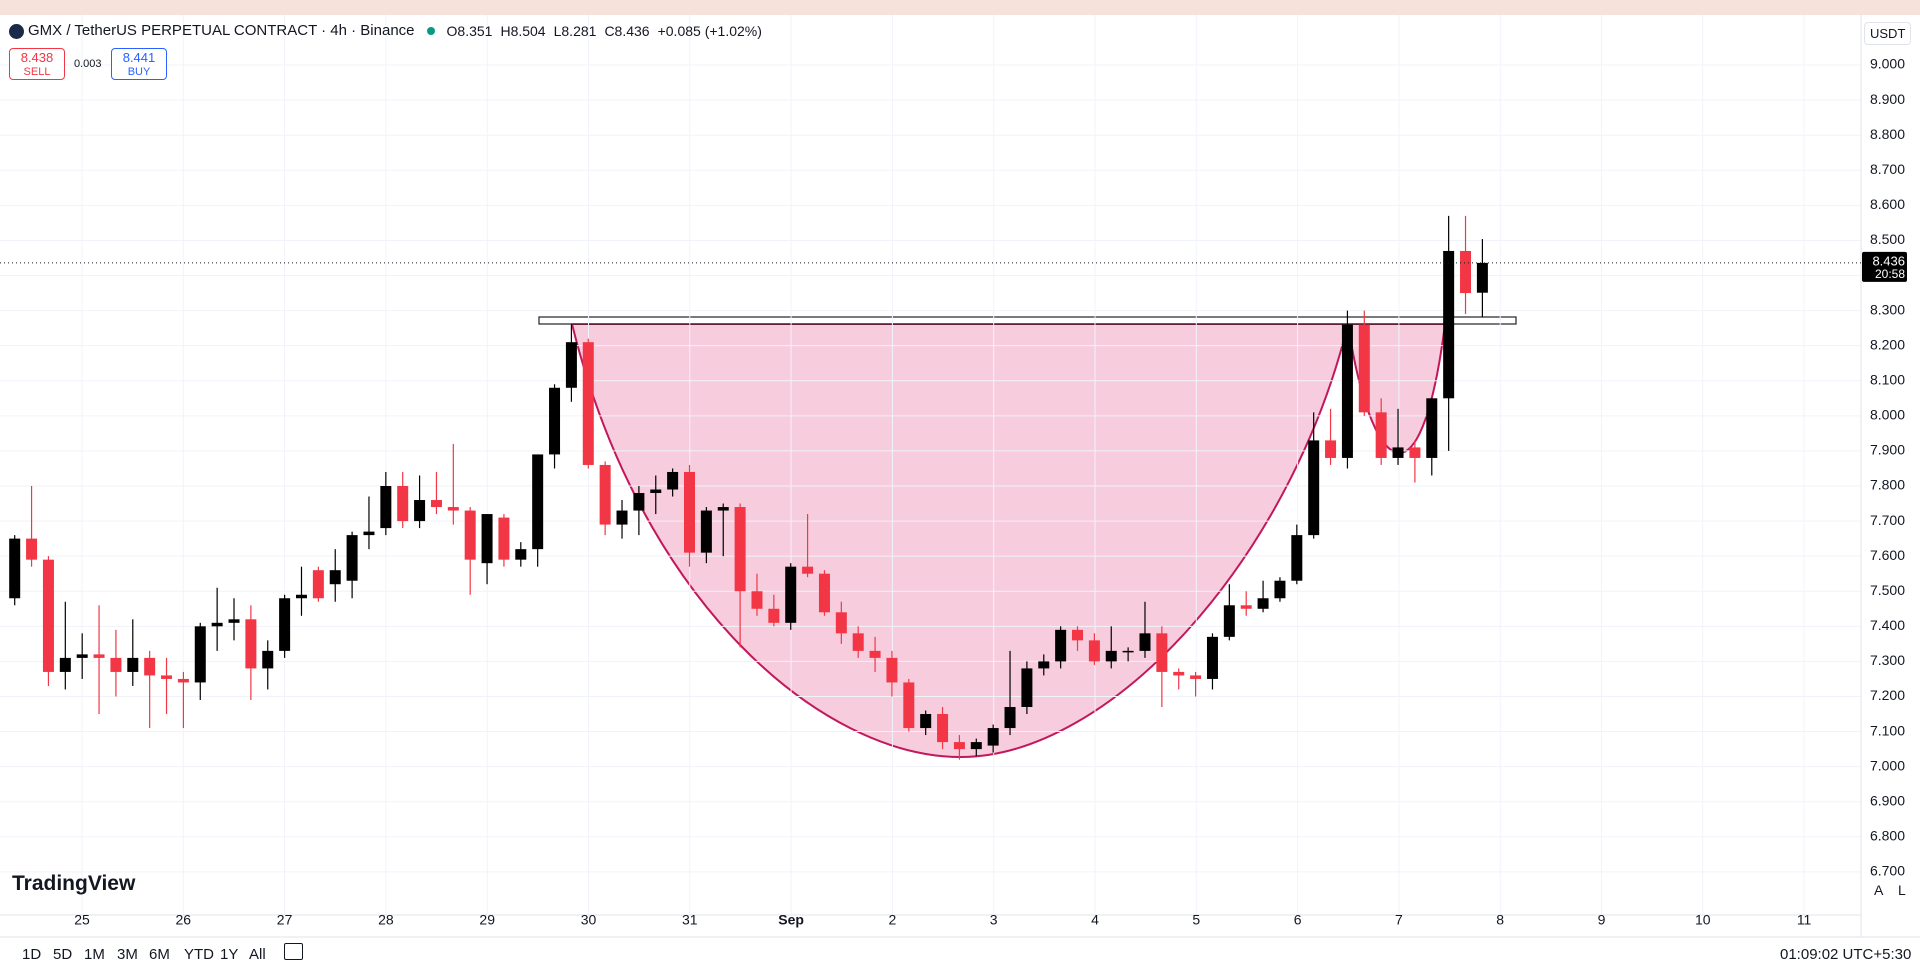 The image size is (1920, 974). What do you see at coordinates (575, 30) in the screenshot?
I see `ohlc-low: L8.281` at bounding box center [575, 30].